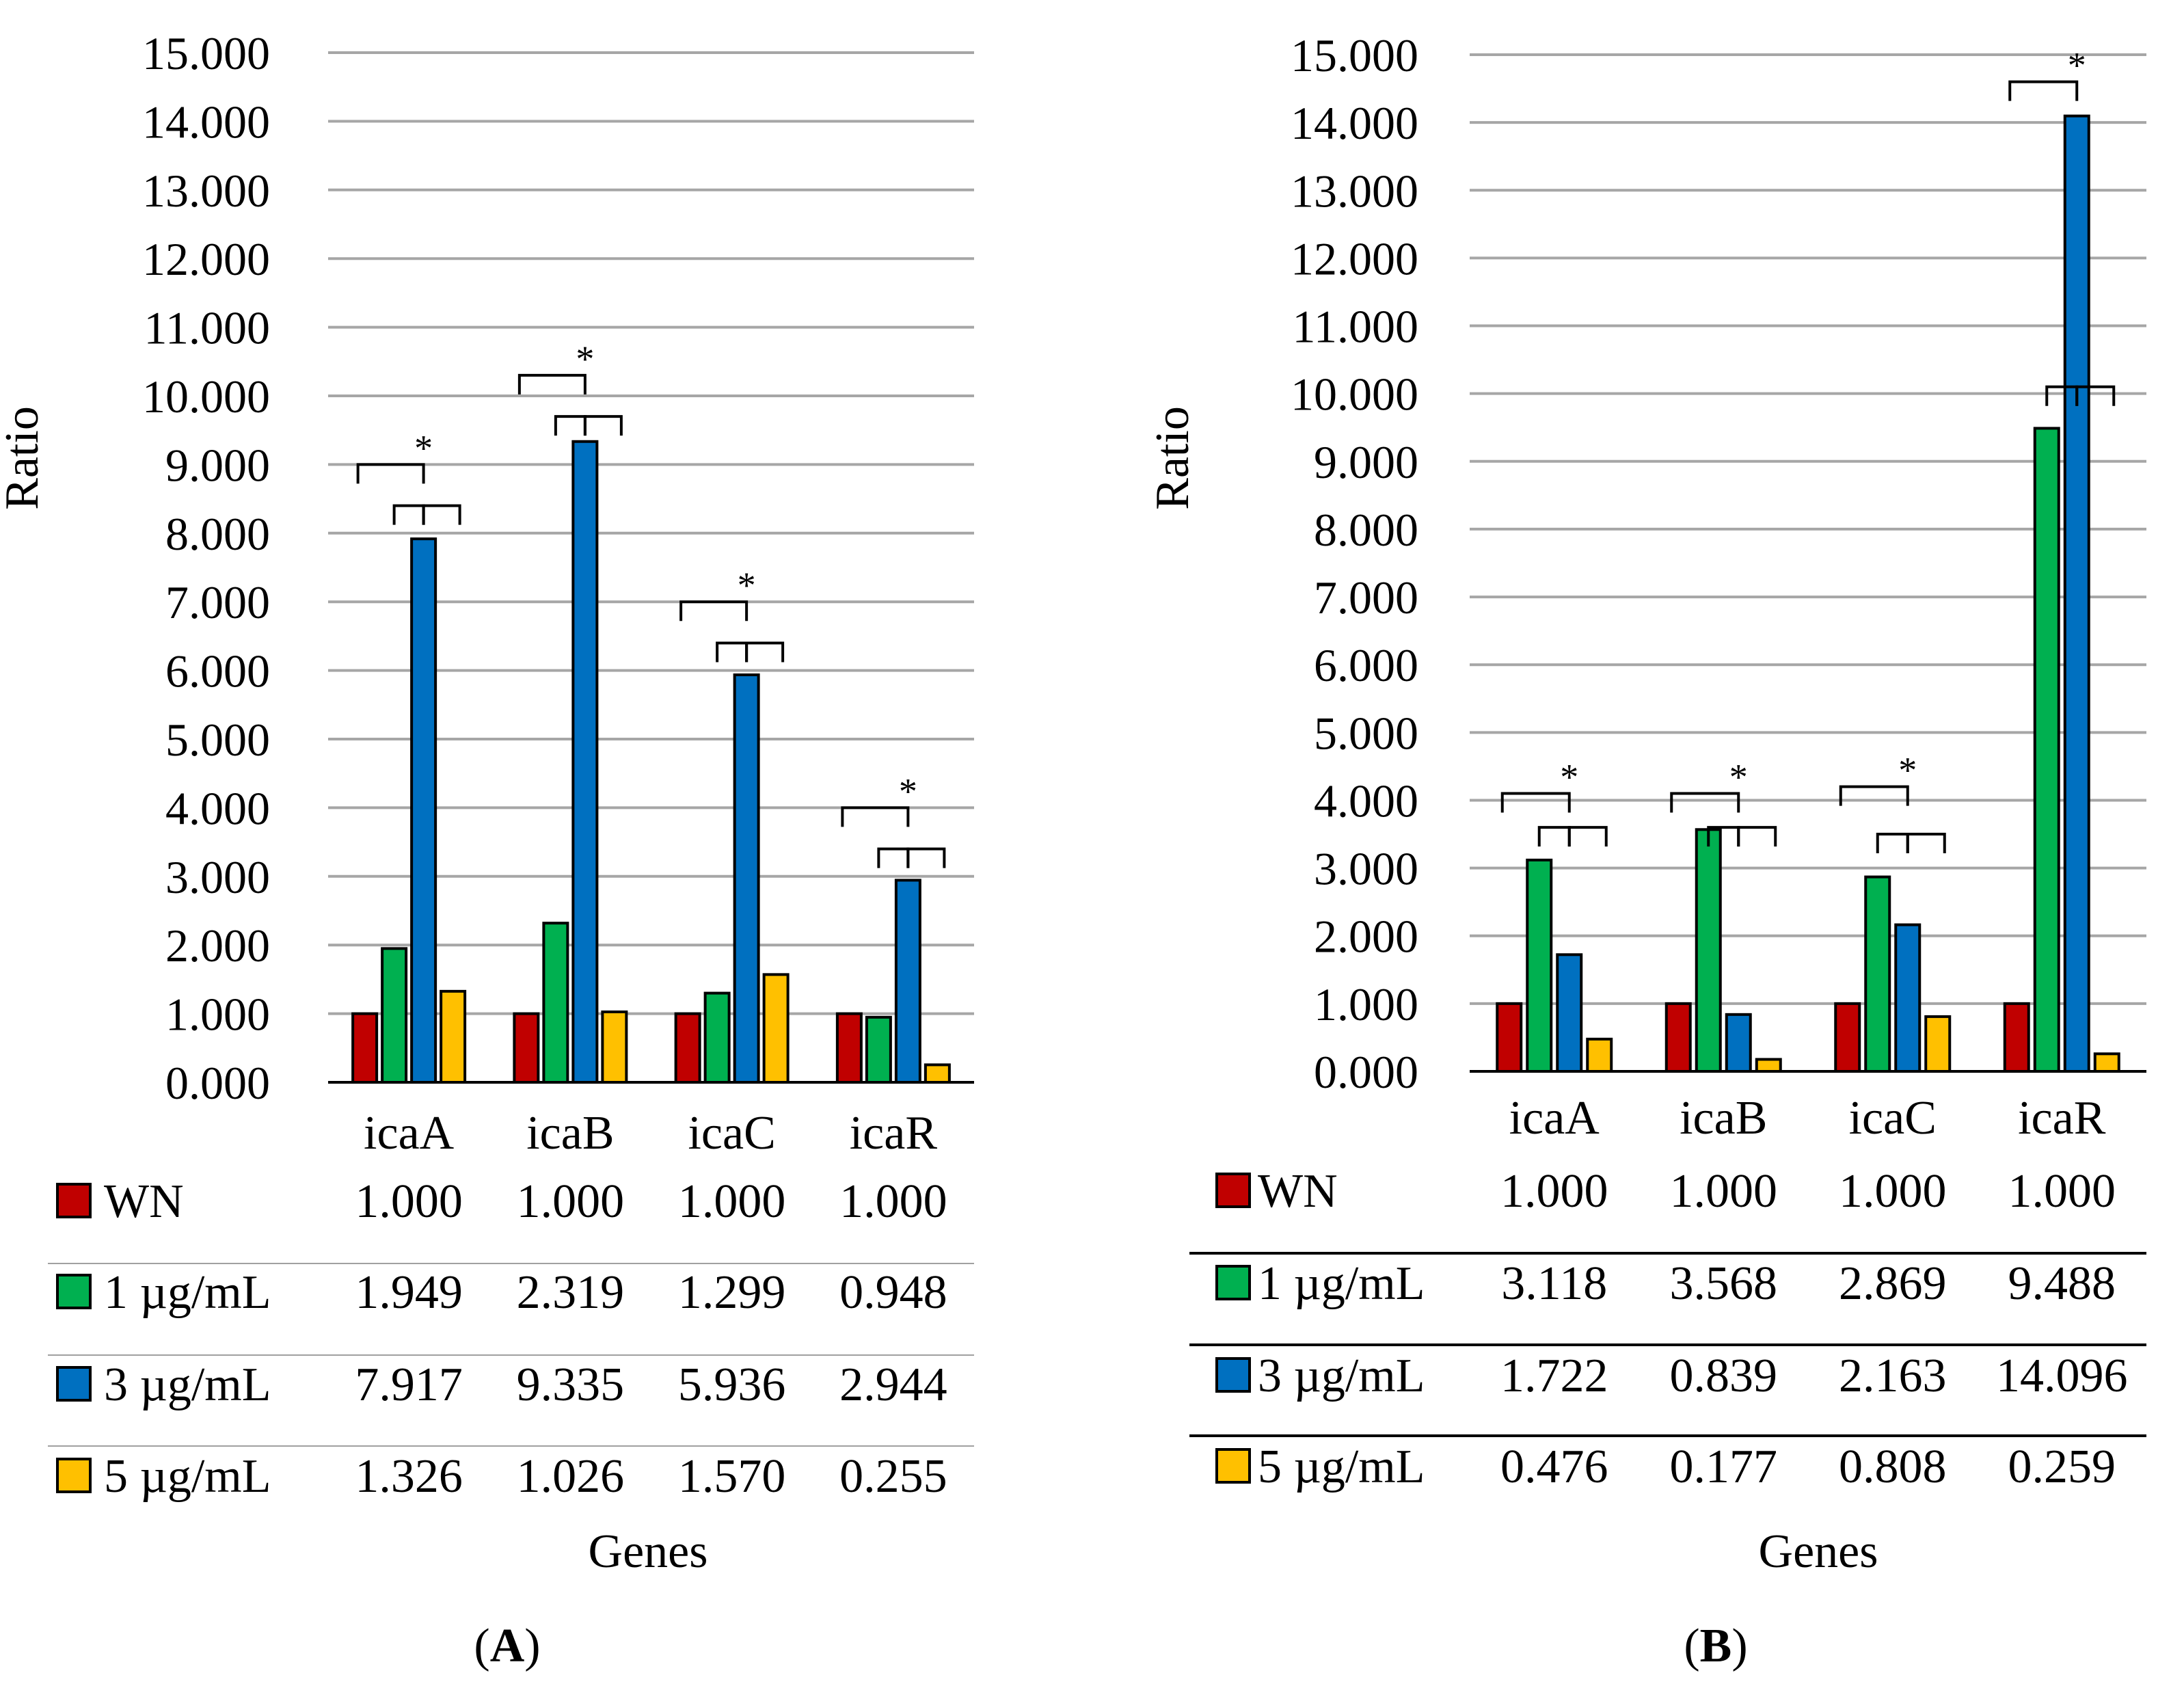 Image resolution: width=2184 pixels, height=1699 pixels. What do you see at coordinates (218, 946) in the screenshot?
I see `y-tick-label: 2.000` at bounding box center [218, 946].